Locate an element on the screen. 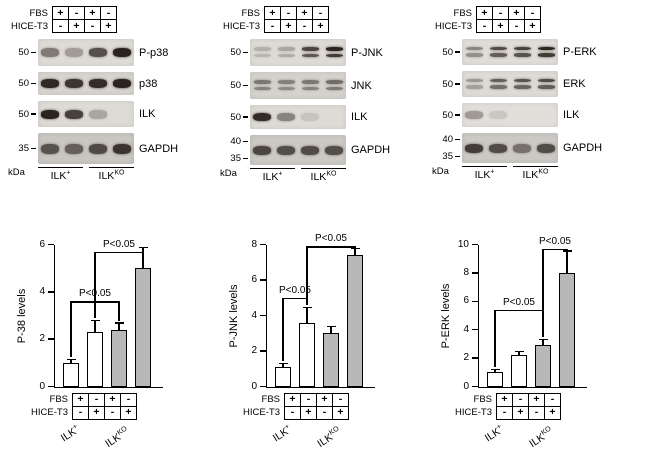 The image size is (650, 464). blot-row: 50 ILK is located at coordinates (319, 117).